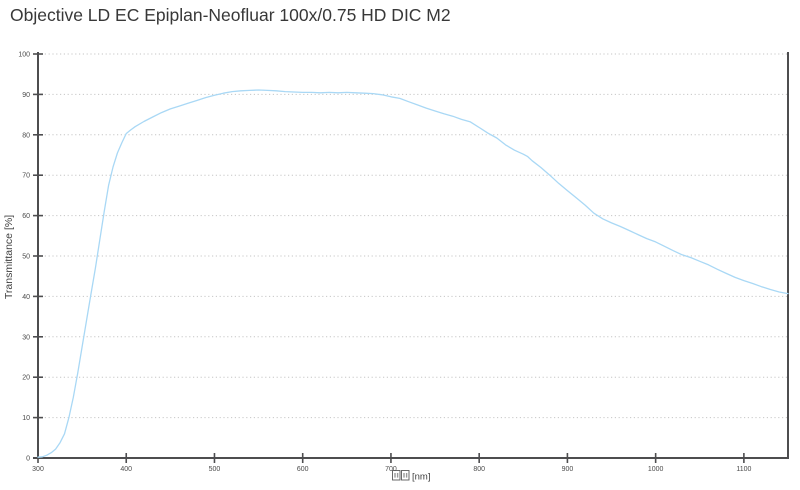 The height and width of the screenshot is (490, 800). What do you see at coordinates (215, 469) in the screenshot?
I see `x-tick-label: 500` at bounding box center [215, 469].